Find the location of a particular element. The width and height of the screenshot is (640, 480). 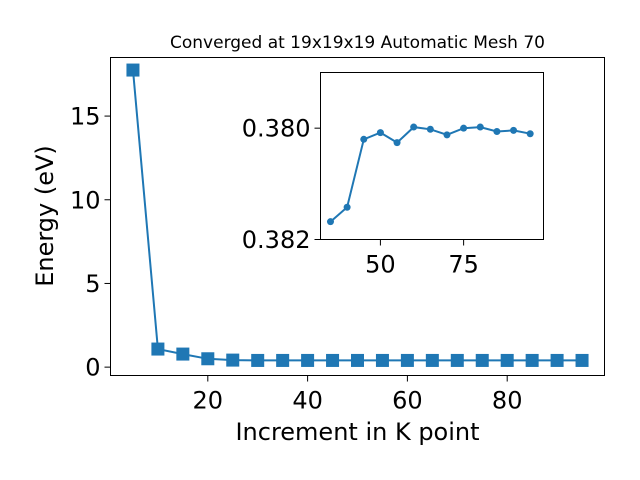

main-y-tick-label: 10 is located at coordinates (85, 200).